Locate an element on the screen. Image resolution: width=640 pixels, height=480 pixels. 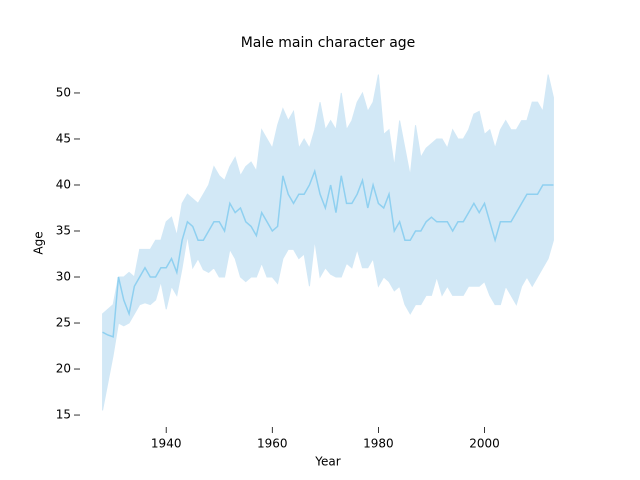
x-tick-label: 1980 is located at coordinates (378, 444).